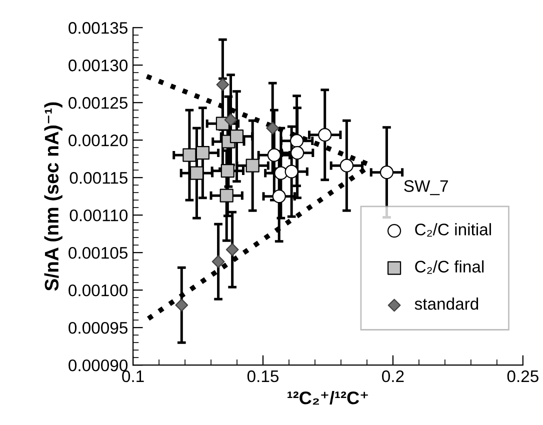  What do you see at coordinates (522, 376) in the screenshot?
I see `x-tick-label: 0.25` at bounding box center [522, 376].